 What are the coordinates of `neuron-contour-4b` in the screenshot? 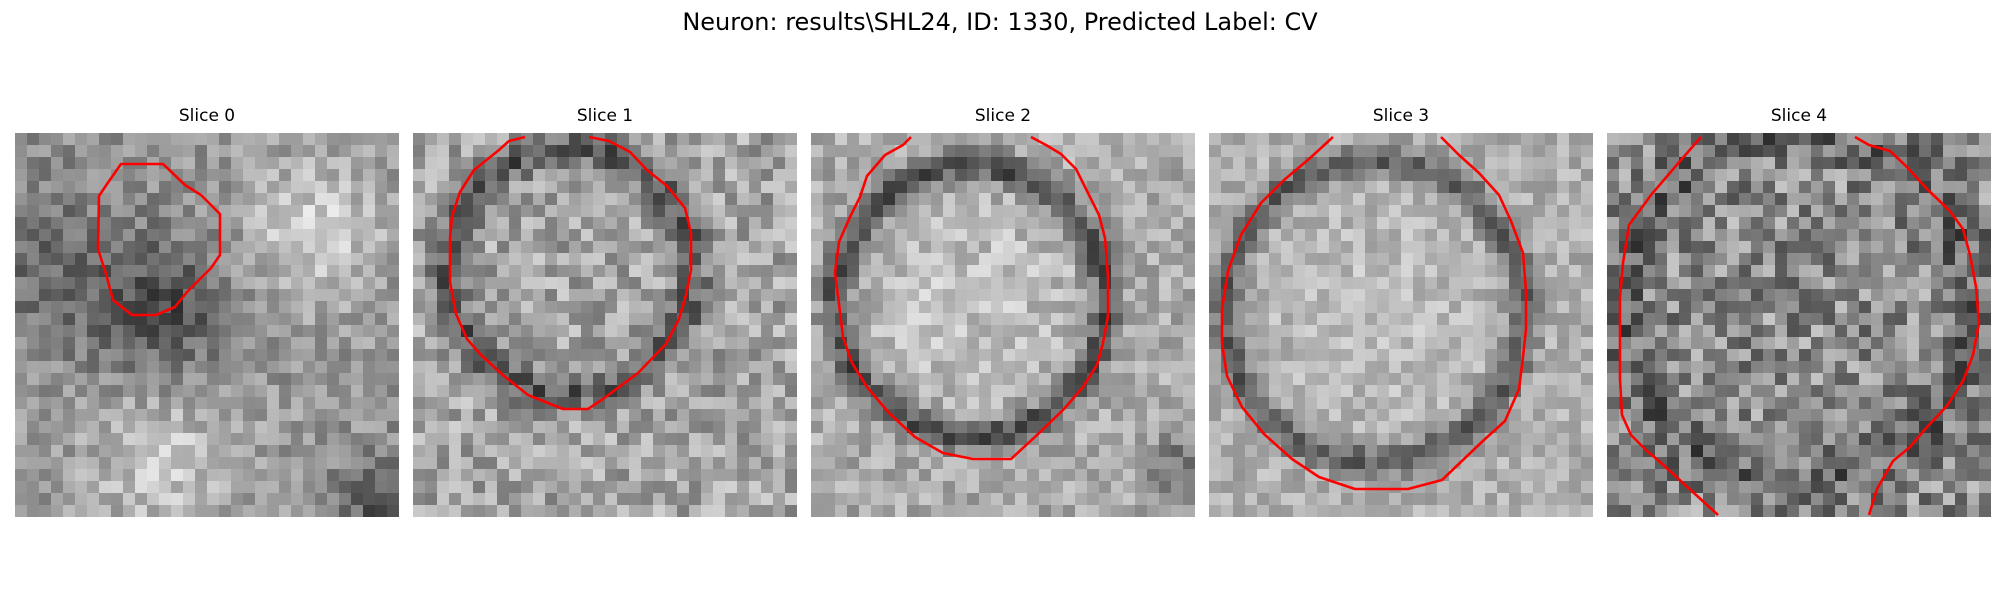 It's located at (1917, 325).